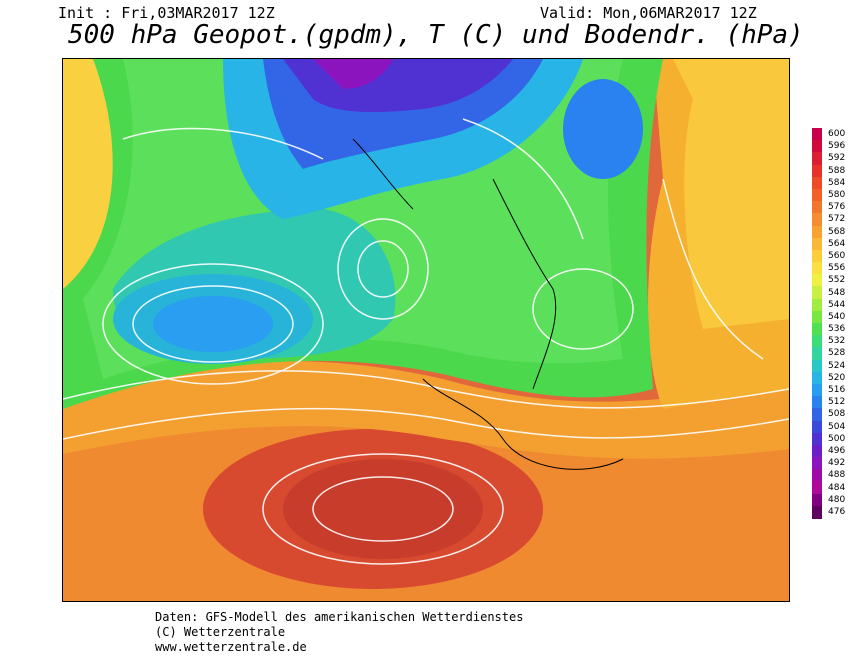  What do you see at coordinates (837, 207) in the screenshot?
I see `legend-tick-label: 576` at bounding box center [837, 207].